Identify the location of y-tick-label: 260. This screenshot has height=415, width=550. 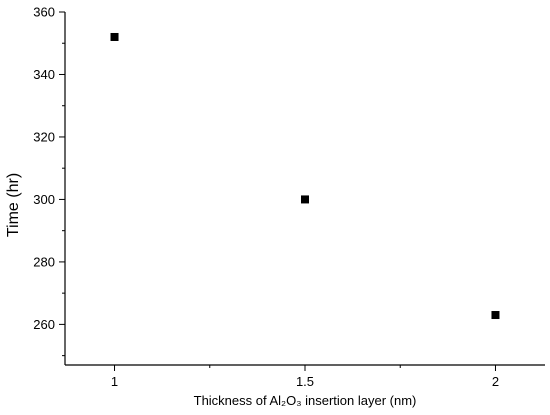
(44, 324).